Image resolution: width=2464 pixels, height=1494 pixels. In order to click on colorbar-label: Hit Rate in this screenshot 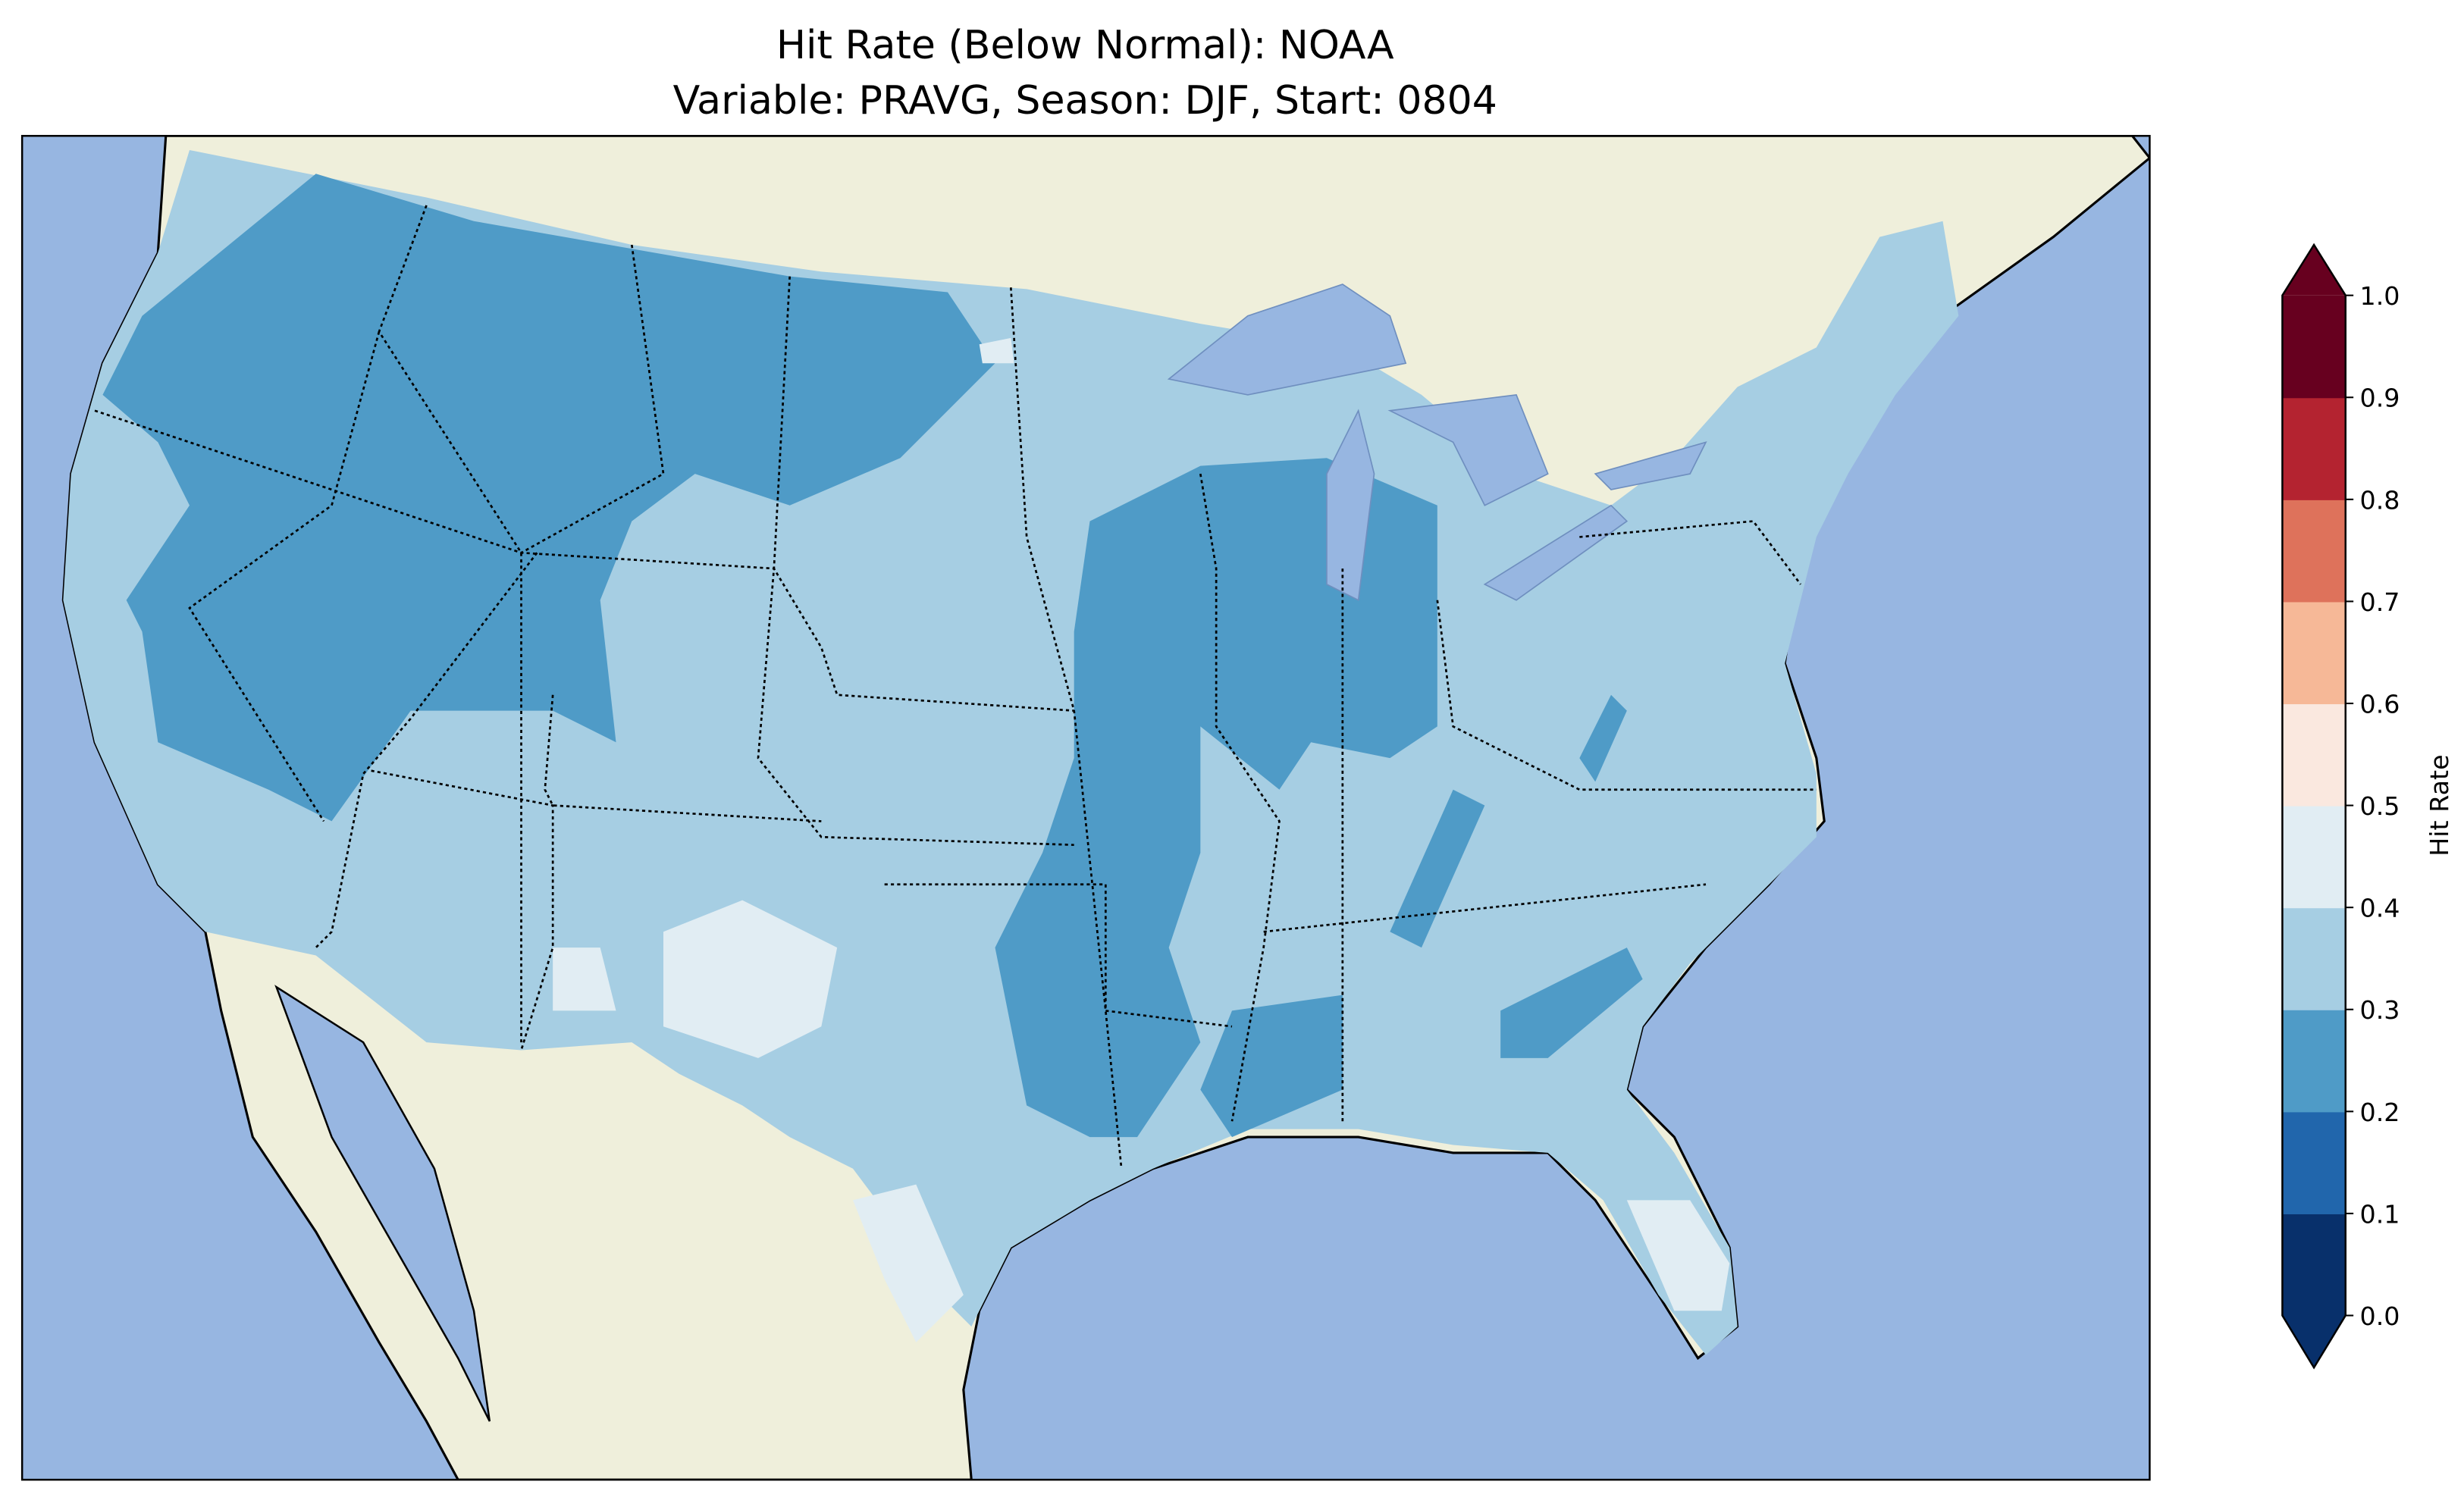, I will do `click(2439, 805)`.